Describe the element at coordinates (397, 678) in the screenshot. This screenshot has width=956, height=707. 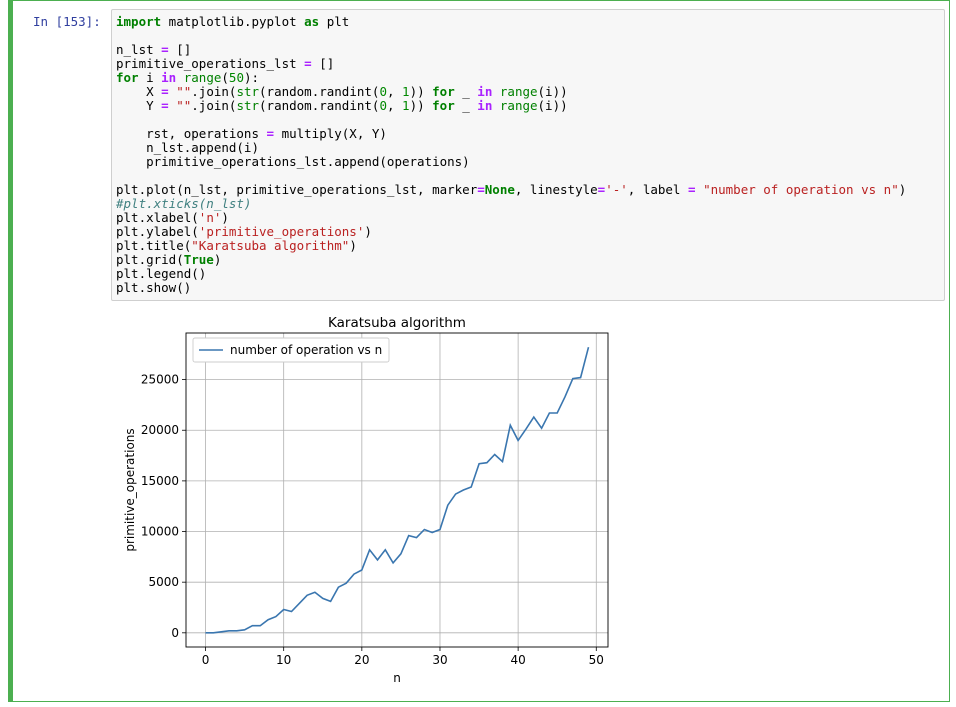
I see `x-axis-label: n` at that location.